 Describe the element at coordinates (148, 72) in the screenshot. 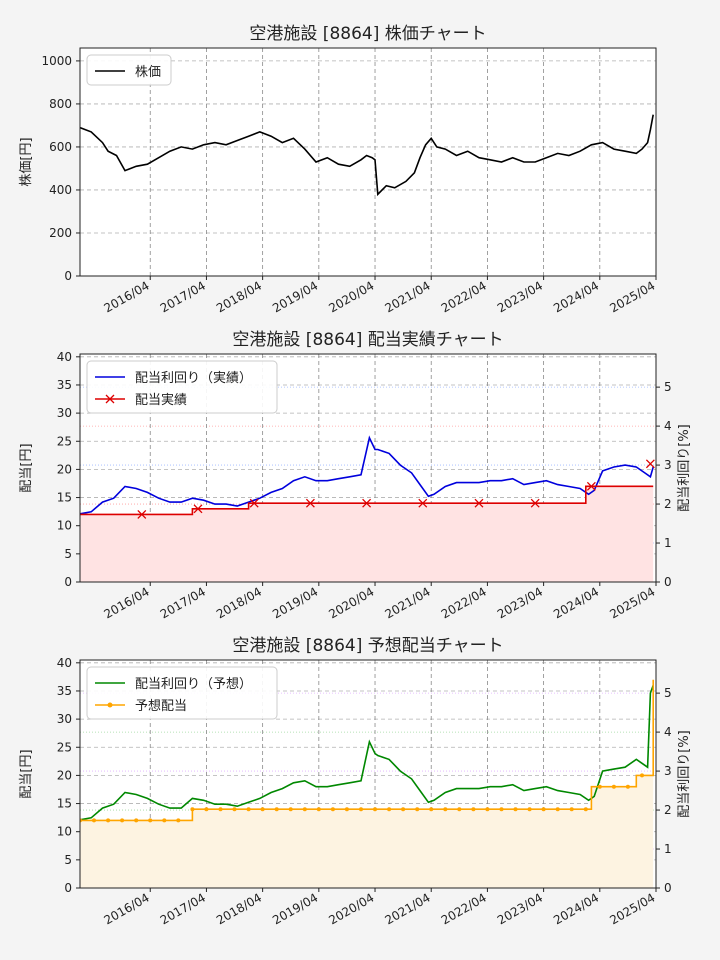

I see `legend-label: 株価` at that location.